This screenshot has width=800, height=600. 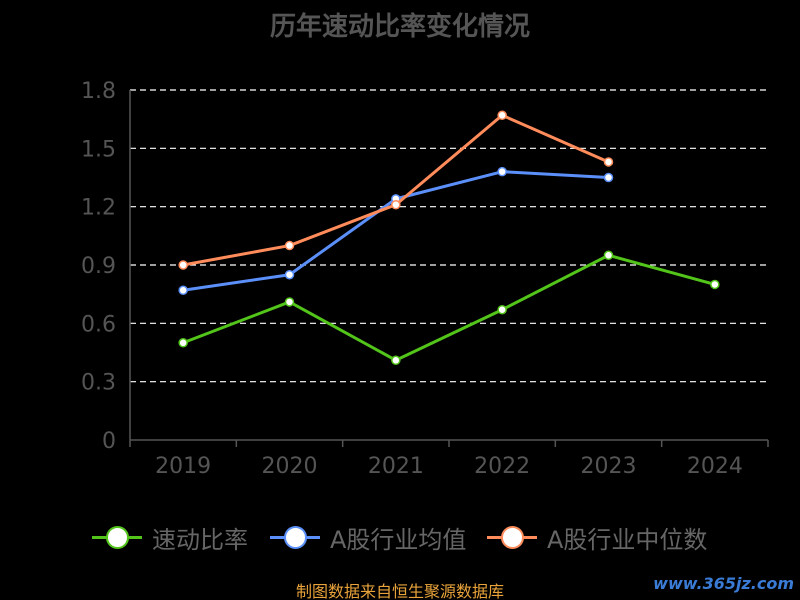 What do you see at coordinates (502, 466) in the screenshot?
I see `x-tick-label: 2022` at bounding box center [502, 466].